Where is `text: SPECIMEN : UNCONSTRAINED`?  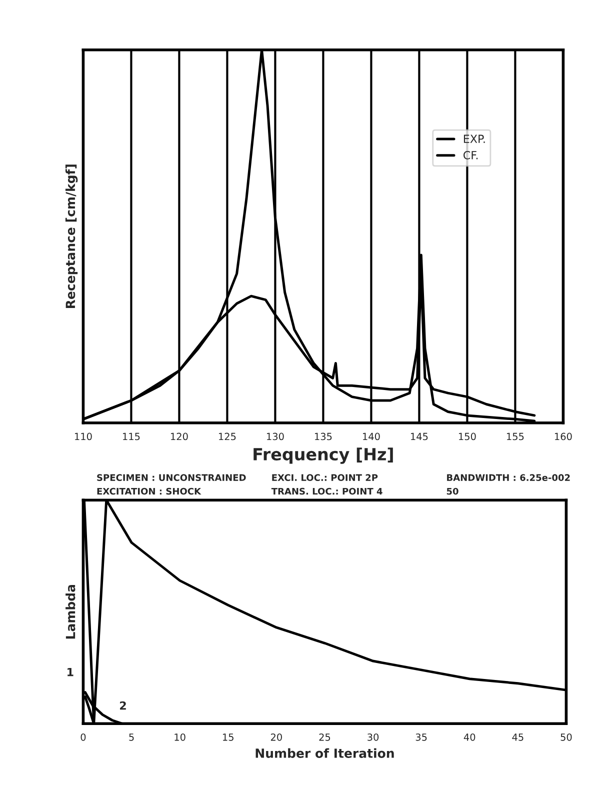
text: SPECIMEN : UNCONSTRAINED is located at coordinates (171, 477).